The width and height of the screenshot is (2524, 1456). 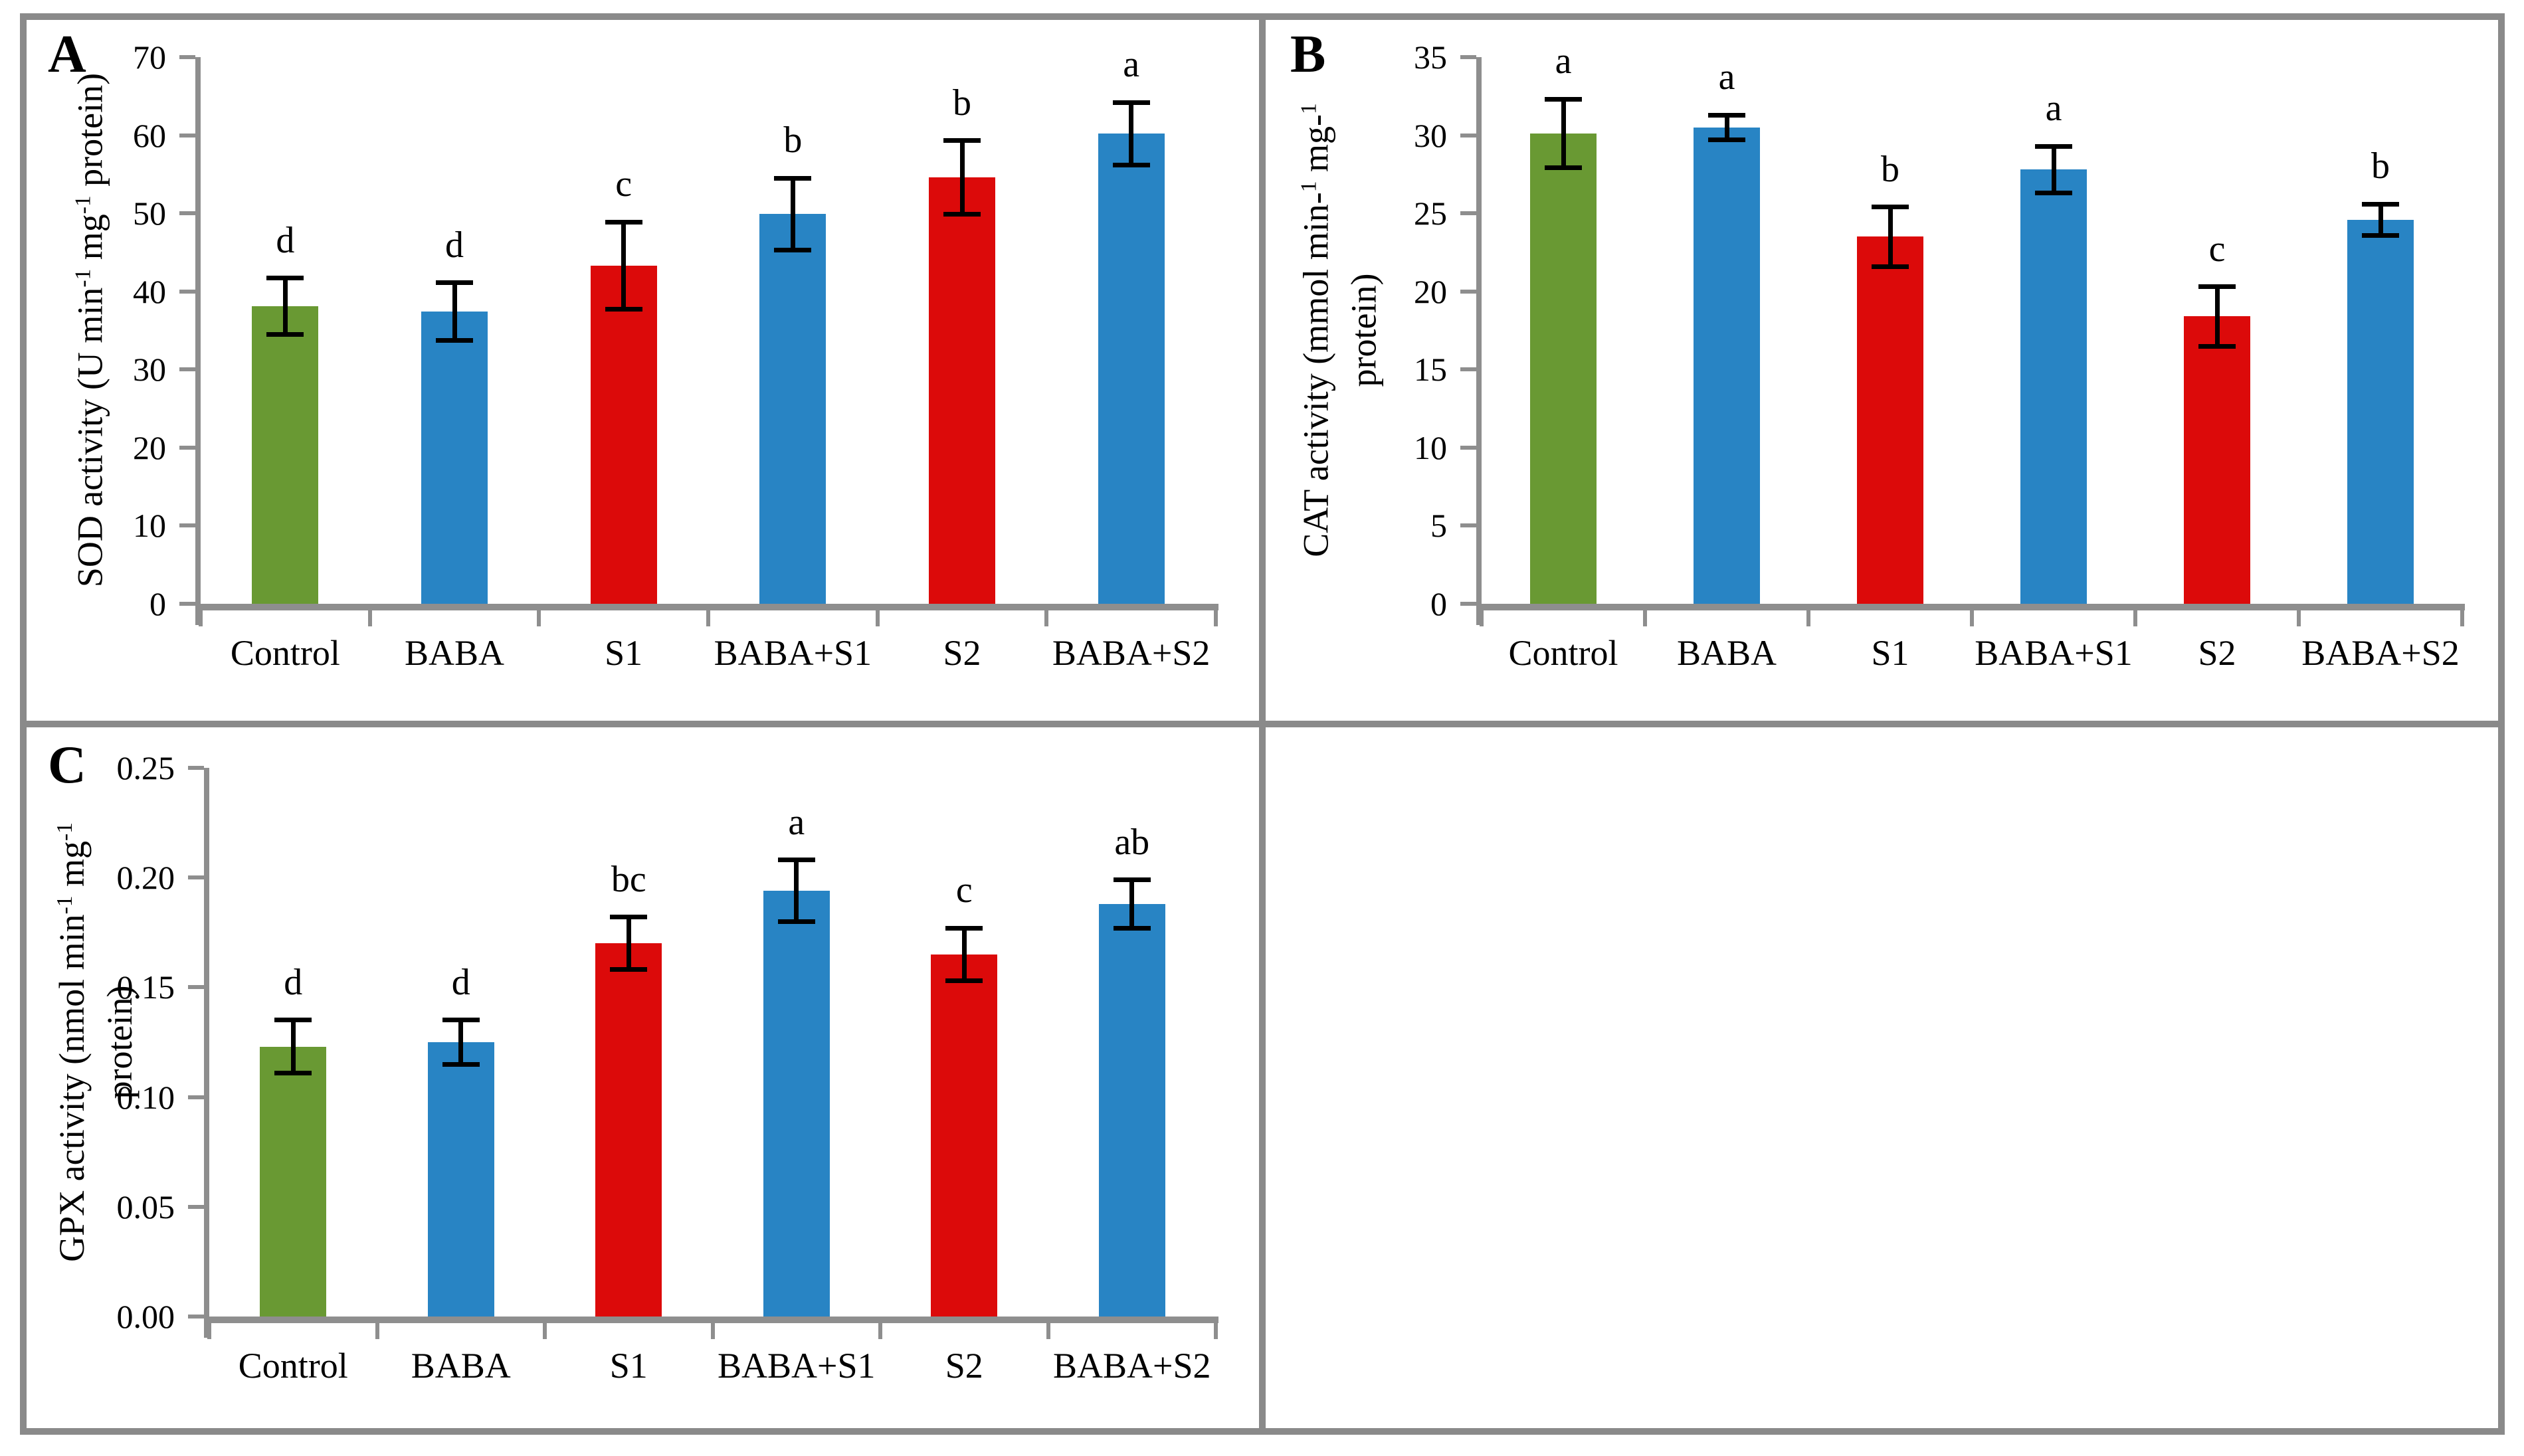 What do you see at coordinates (1439, 526) in the screenshot?
I see `panel-B-ytick-label-1: 5` at bounding box center [1439, 526].